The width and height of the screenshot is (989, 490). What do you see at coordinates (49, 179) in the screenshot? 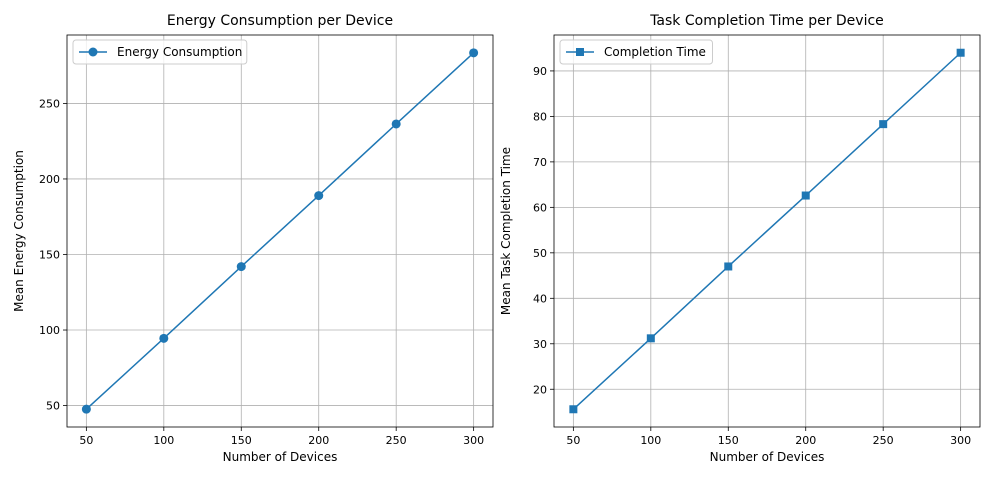
I see `y-tick-label: 200` at bounding box center [49, 179].